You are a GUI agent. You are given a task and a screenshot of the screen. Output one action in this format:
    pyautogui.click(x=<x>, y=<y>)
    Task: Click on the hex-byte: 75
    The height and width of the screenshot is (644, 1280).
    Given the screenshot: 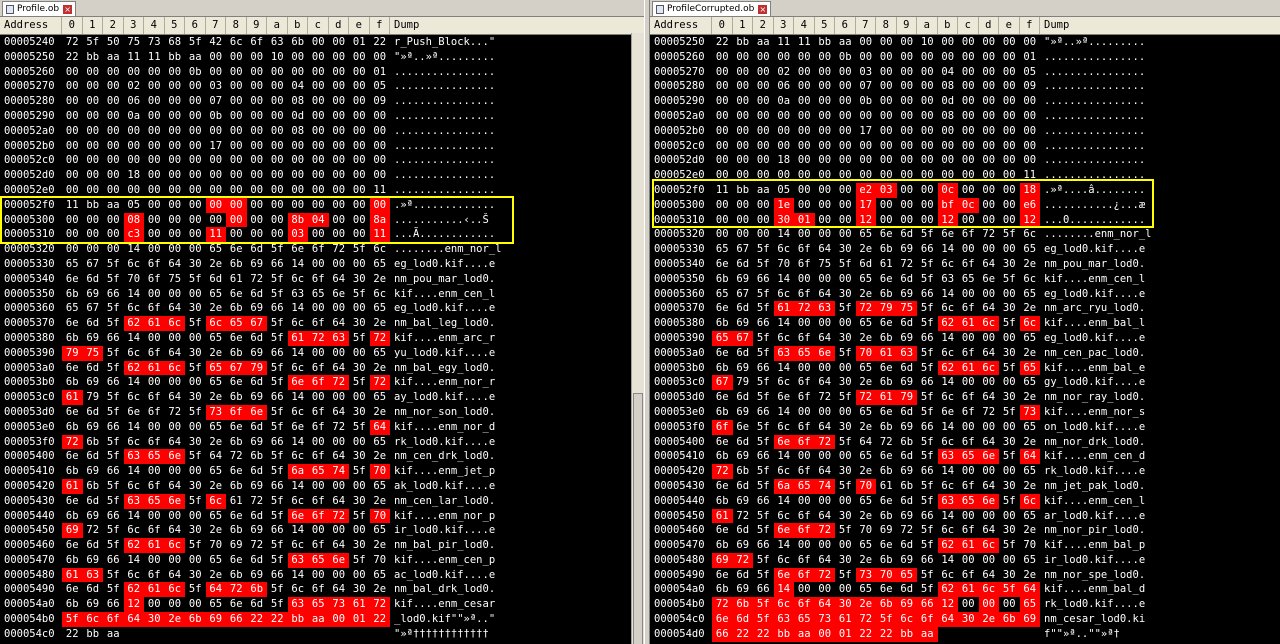 What is the action you would take?
    pyautogui.click(x=175, y=278)
    